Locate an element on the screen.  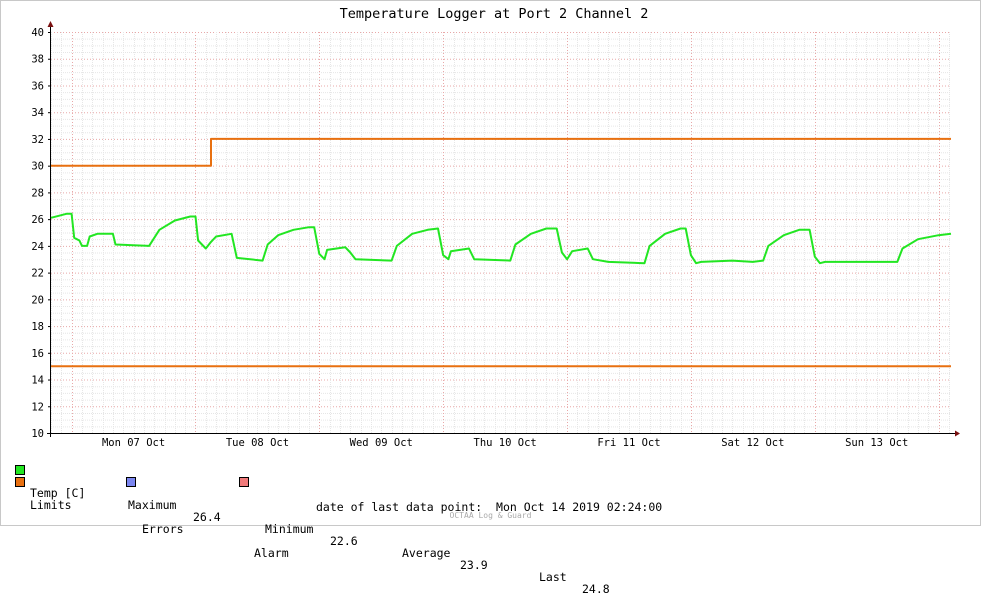
y-tick-label: 34 is located at coordinates (37, 113).